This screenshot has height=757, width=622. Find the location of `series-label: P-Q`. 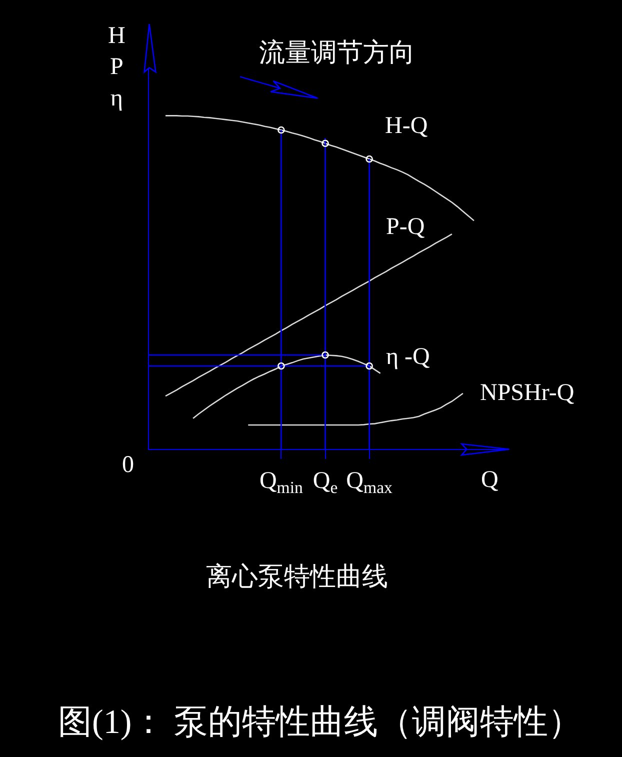

series-label: P-Q is located at coordinates (405, 227).